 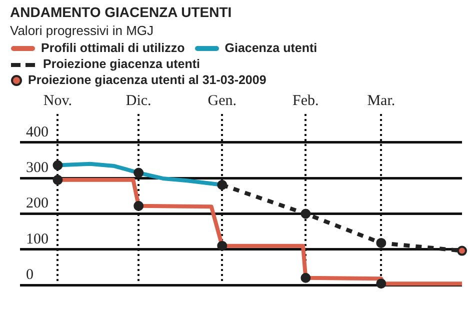 I want to click on y-tick-label: 400, so click(x=37, y=132).